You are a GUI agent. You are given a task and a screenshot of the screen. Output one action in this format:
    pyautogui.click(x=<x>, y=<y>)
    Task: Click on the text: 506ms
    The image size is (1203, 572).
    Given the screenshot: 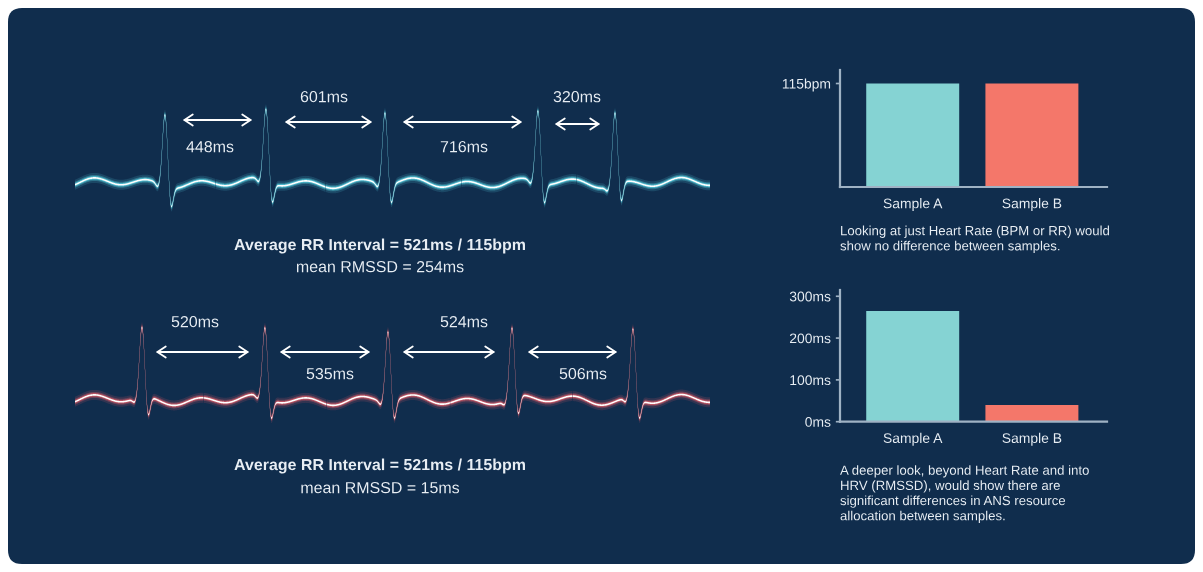 What is the action you would take?
    pyautogui.click(x=583, y=373)
    